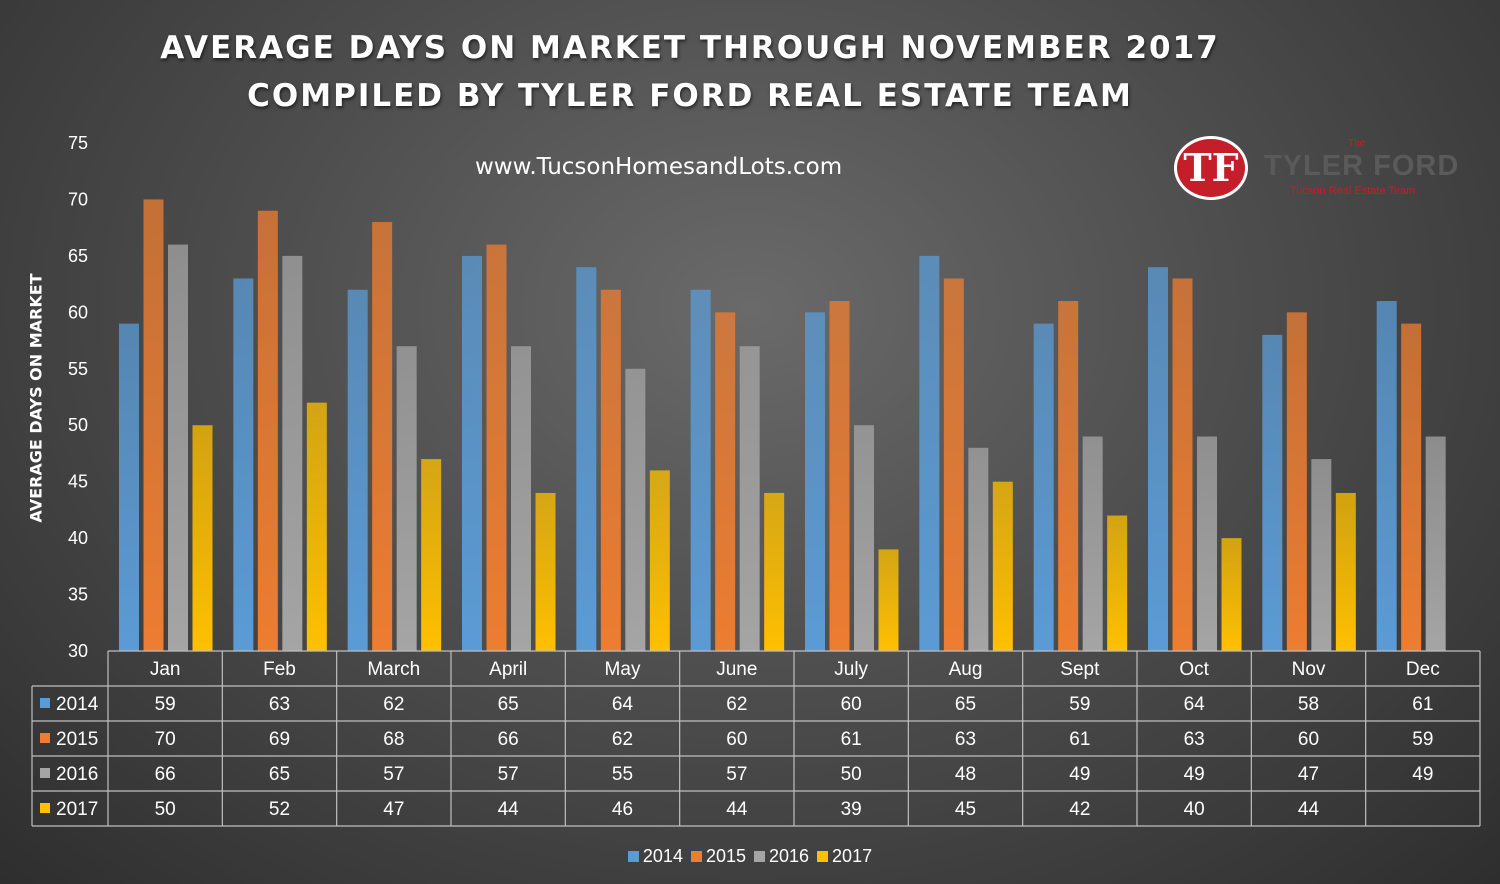 This screenshot has height=884, width=1500. Describe the element at coordinates (622, 809) in the screenshot. I see `data-label: 46` at that location.